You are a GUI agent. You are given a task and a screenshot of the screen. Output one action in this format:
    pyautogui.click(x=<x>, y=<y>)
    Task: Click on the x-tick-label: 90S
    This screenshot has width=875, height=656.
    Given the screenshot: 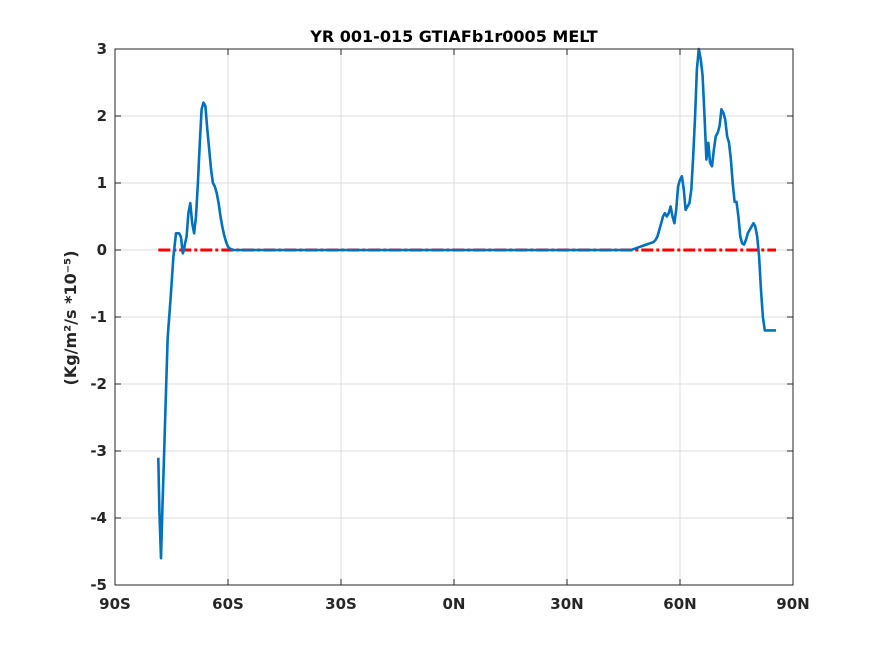 What is the action you would take?
    pyautogui.click(x=115, y=604)
    